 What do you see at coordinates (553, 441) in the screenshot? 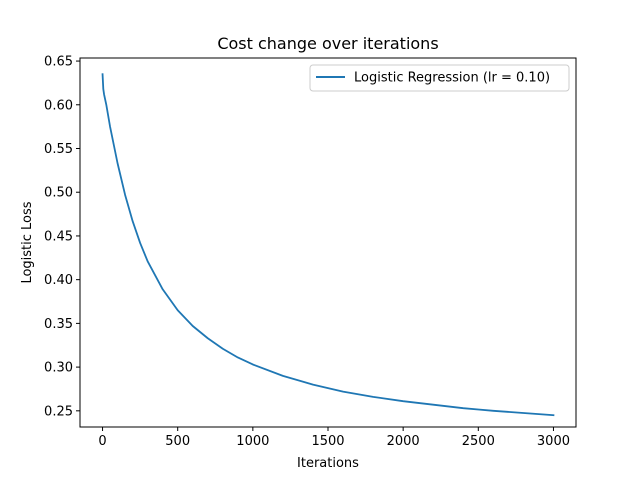
I see `x-tick-label: 3000` at bounding box center [553, 441].